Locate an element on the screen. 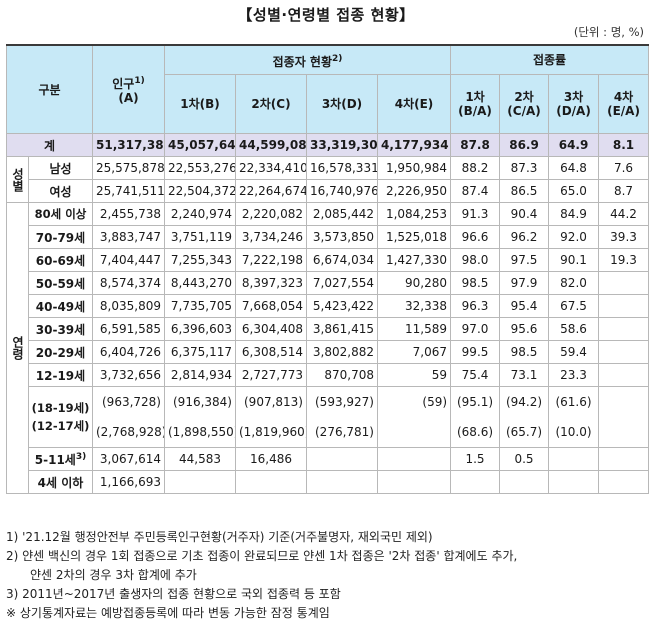 The image size is (652, 644). age-subgroup-cell: (61.6) (10.0) is located at coordinates (574, 417).